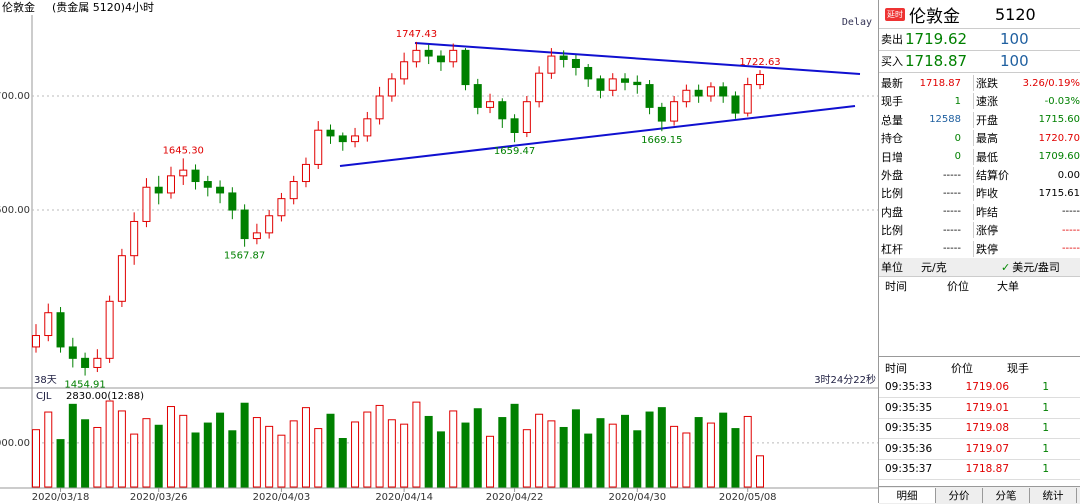 The width and height of the screenshot is (1080, 504). What do you see at coordinates (909, 387) in the screenshot?
I see `trade-time: 09:35:33` at bounding box center [909, 387].